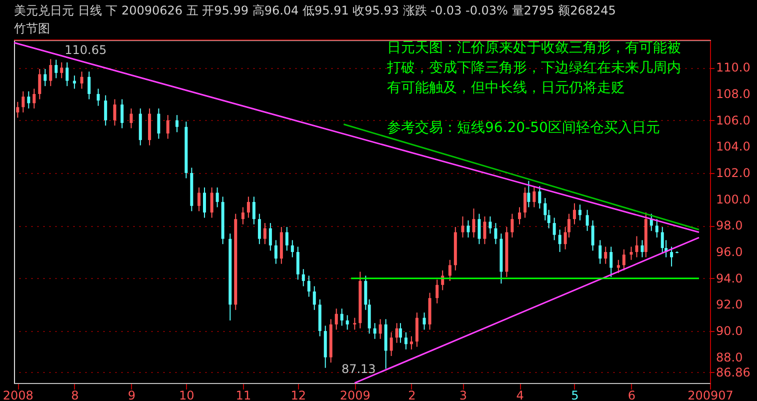 The image size is (757, 401). I want to click on y-tick-label: 94.0, so click(729, 278).